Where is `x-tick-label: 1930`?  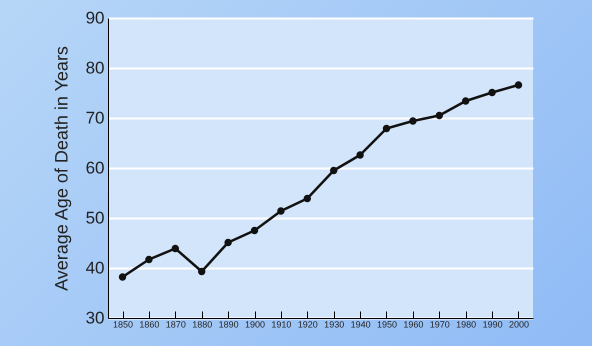 x-tick-label: 1930 is located at coordinates (334, 325).